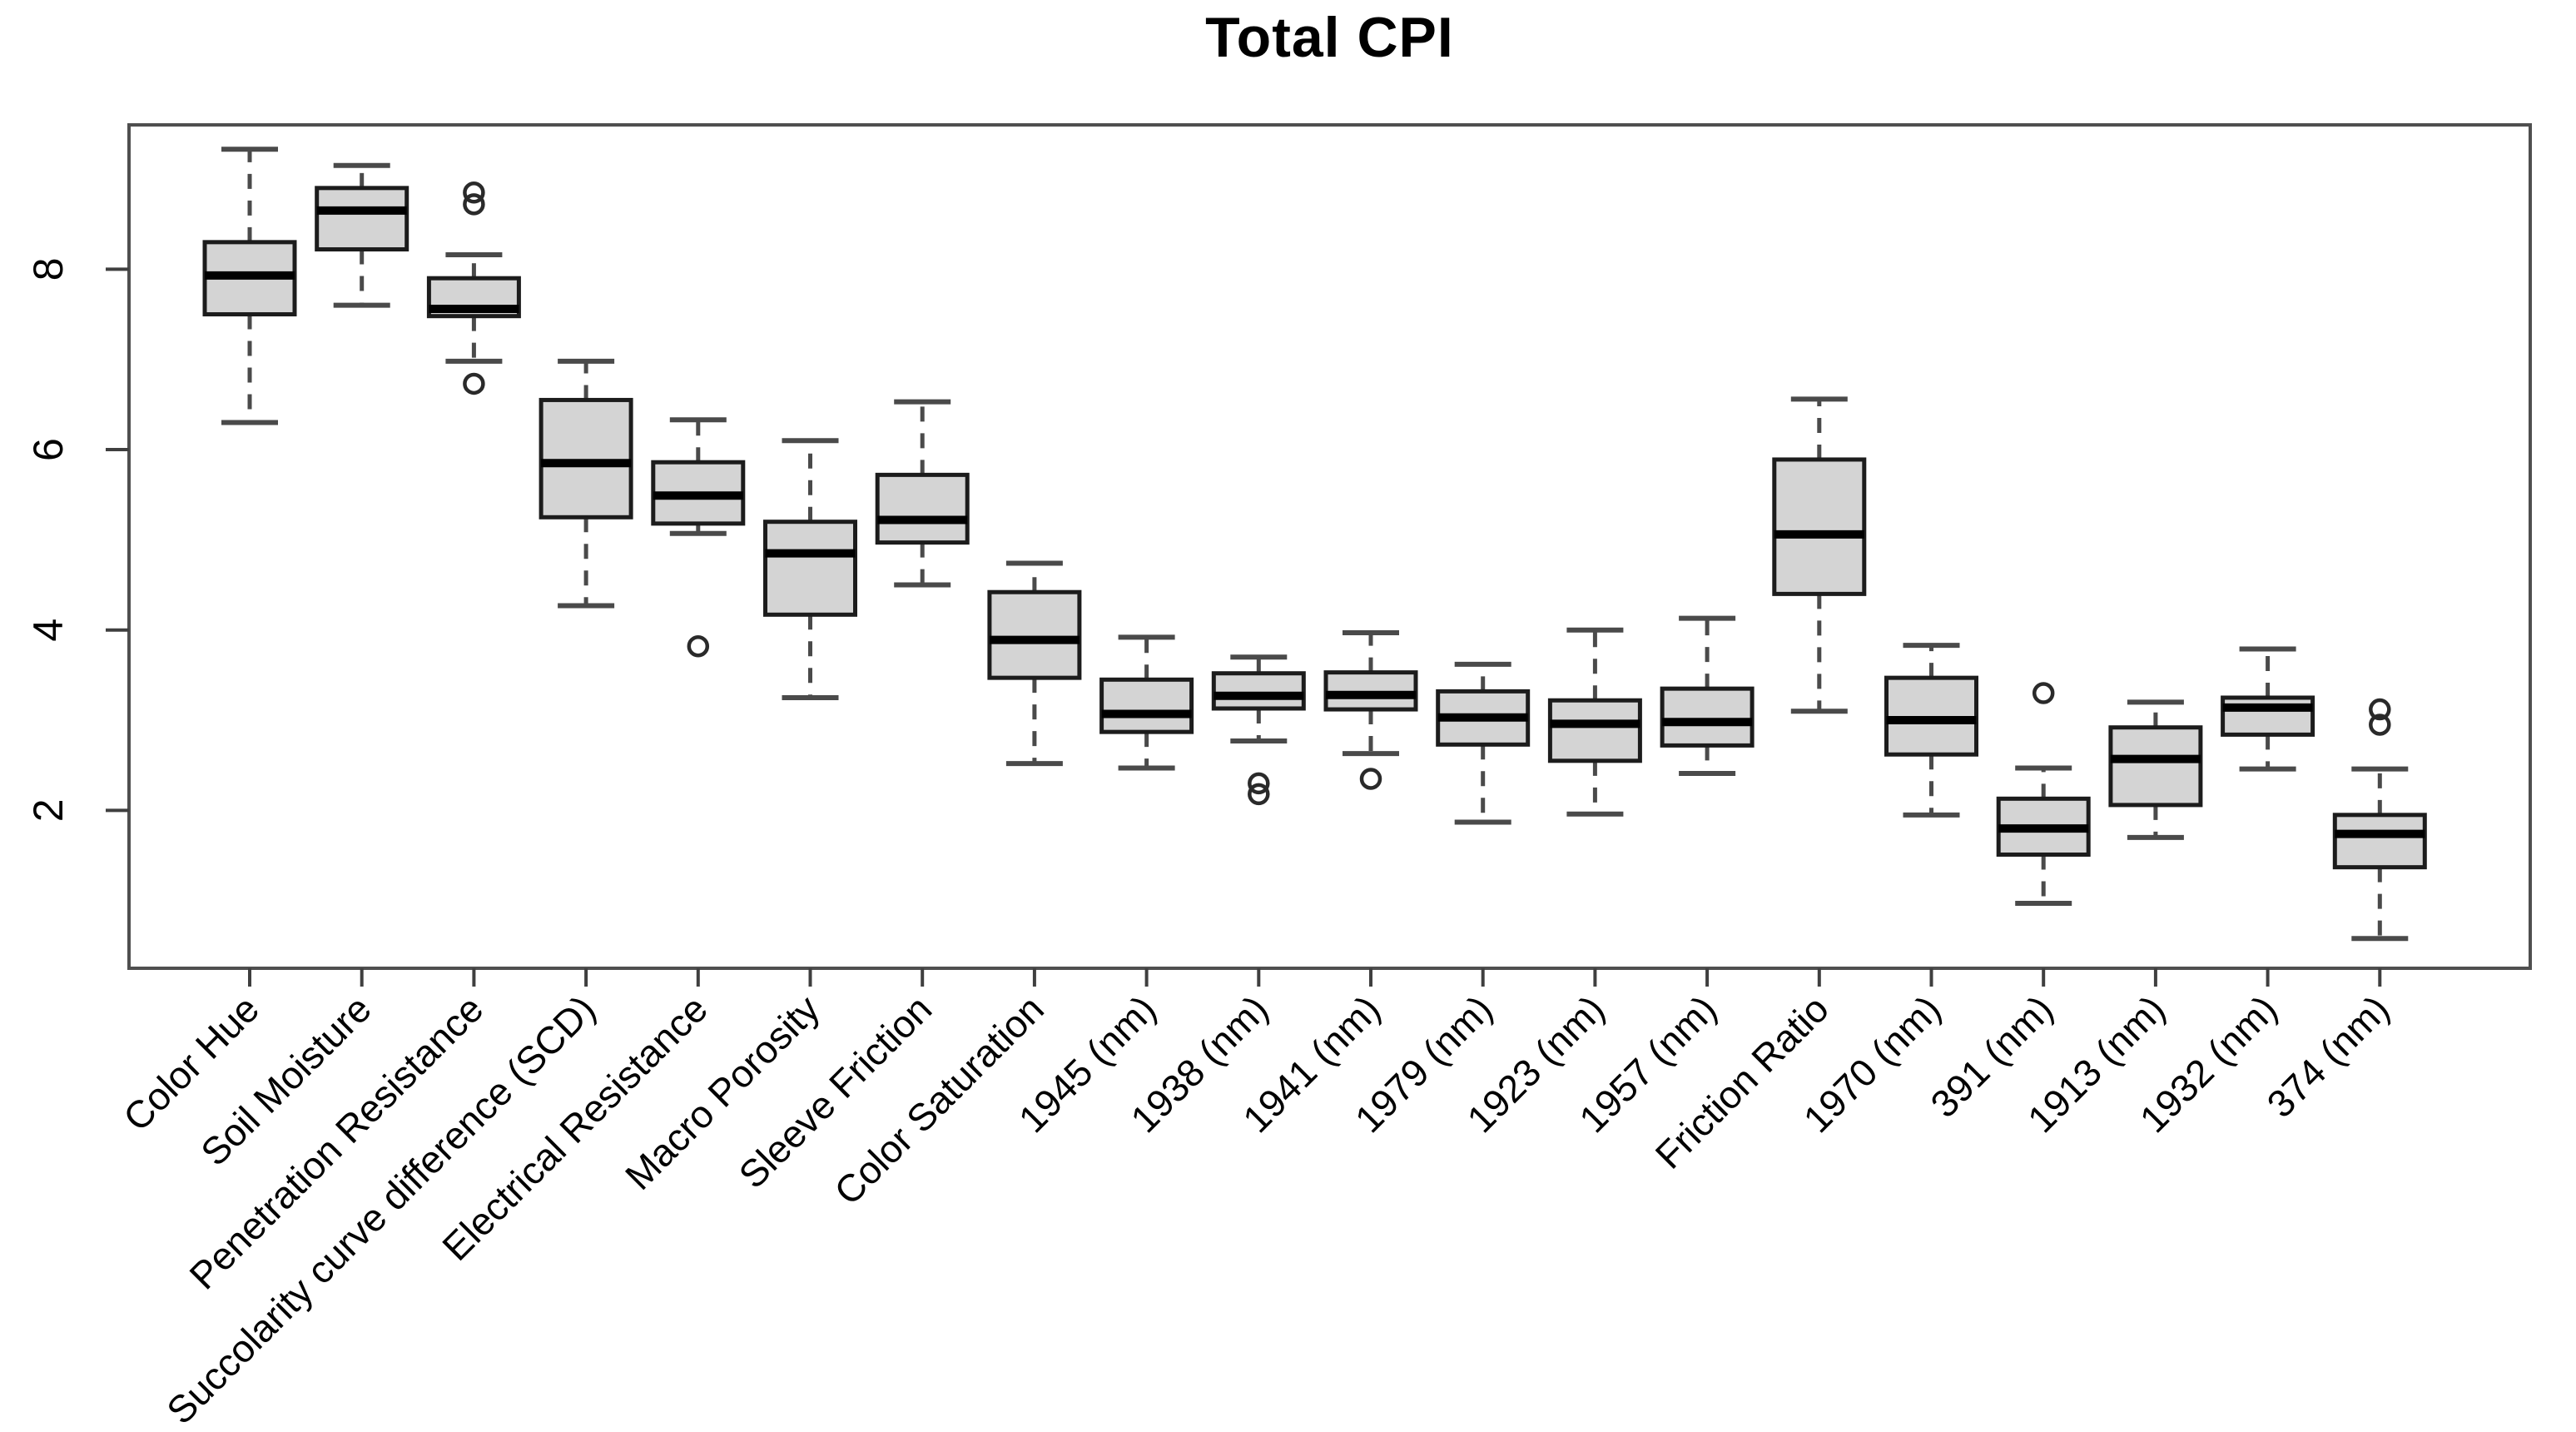  I want to click on y-axis-tick-label: 8, so click(48, 269).